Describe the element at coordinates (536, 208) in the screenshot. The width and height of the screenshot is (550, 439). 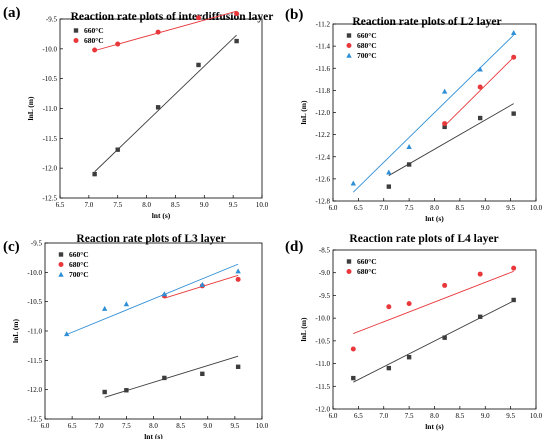
I see `x-tick-label: 10.0` at that location.